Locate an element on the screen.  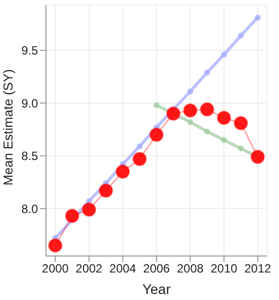
x-tick-label: 2002 is located at coordinates (89, 269).